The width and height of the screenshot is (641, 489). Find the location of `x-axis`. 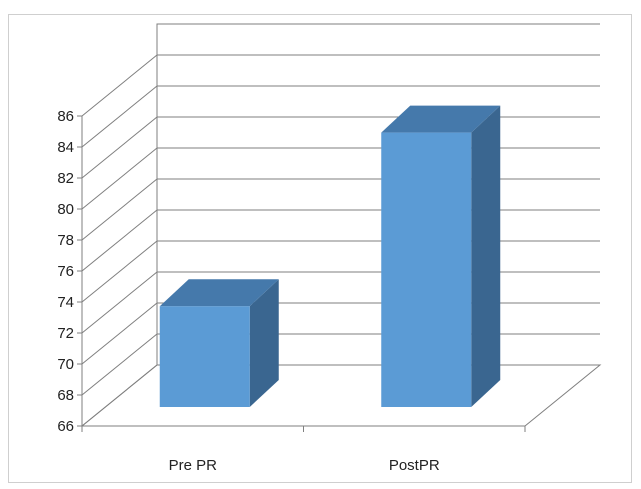

x-axis is located at coordinates (303, 428).